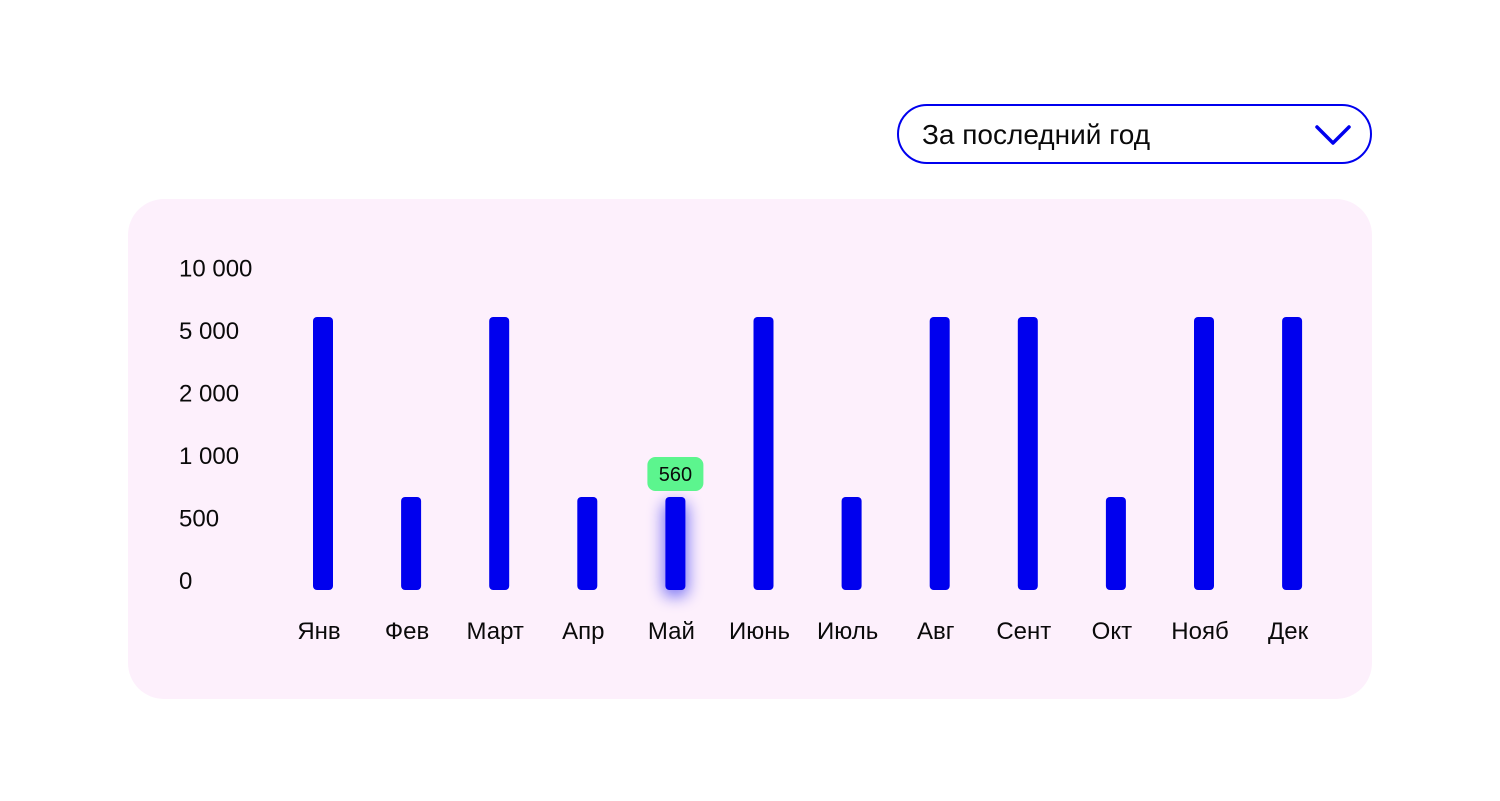 The height and width of the screenshot is (801, 1500). Describe the element at coordinates (759, 631) in the screenshot. I see `x-tick-label: Июнь` at that location.